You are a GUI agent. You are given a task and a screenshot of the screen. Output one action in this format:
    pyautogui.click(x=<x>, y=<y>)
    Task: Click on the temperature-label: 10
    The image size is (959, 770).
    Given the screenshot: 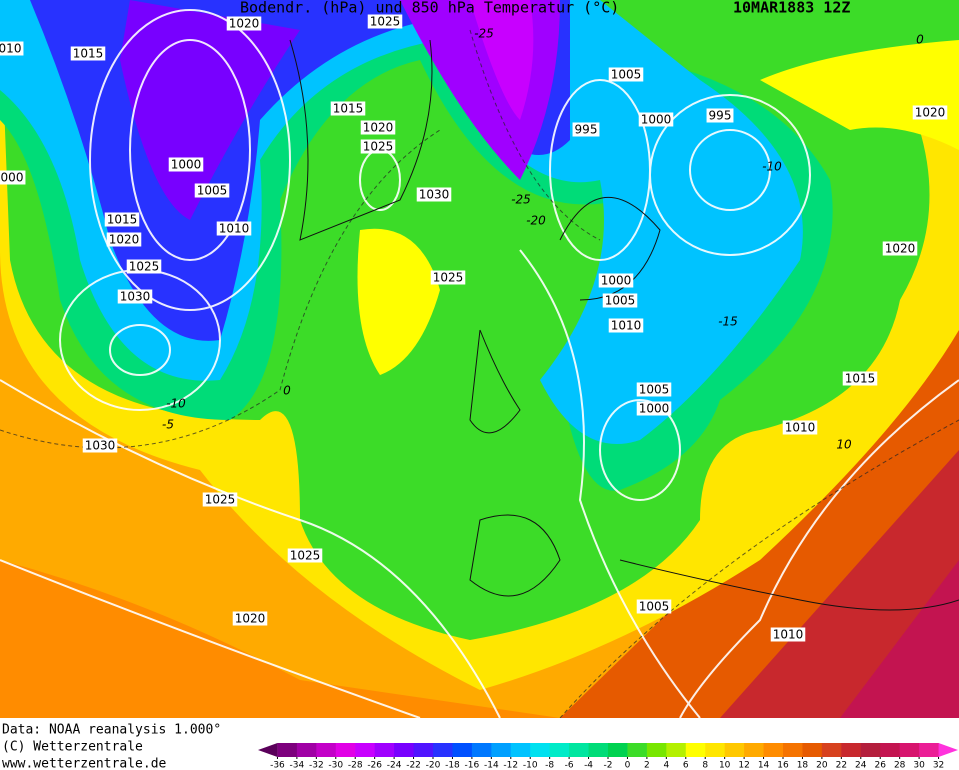 What is the action you would take?
    pyautogui.click(x=844, y=445)
    